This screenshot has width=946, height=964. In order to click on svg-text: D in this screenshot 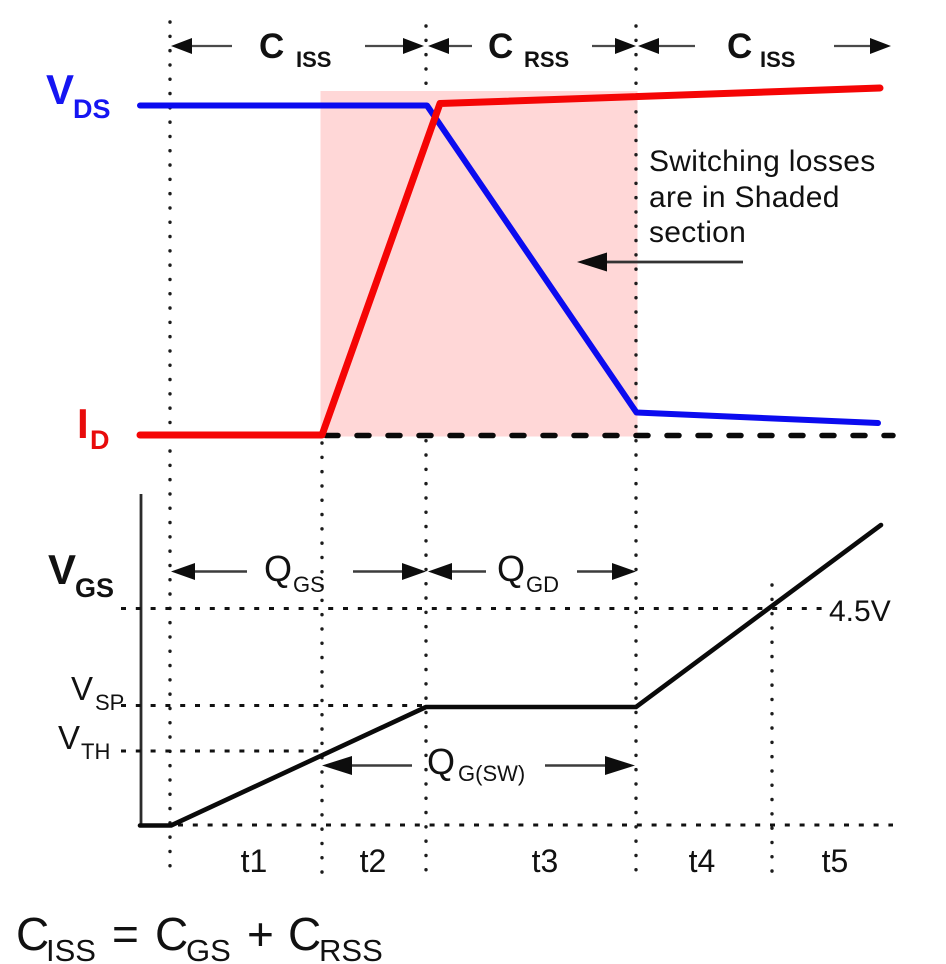, I will do `click(100, 440)`.